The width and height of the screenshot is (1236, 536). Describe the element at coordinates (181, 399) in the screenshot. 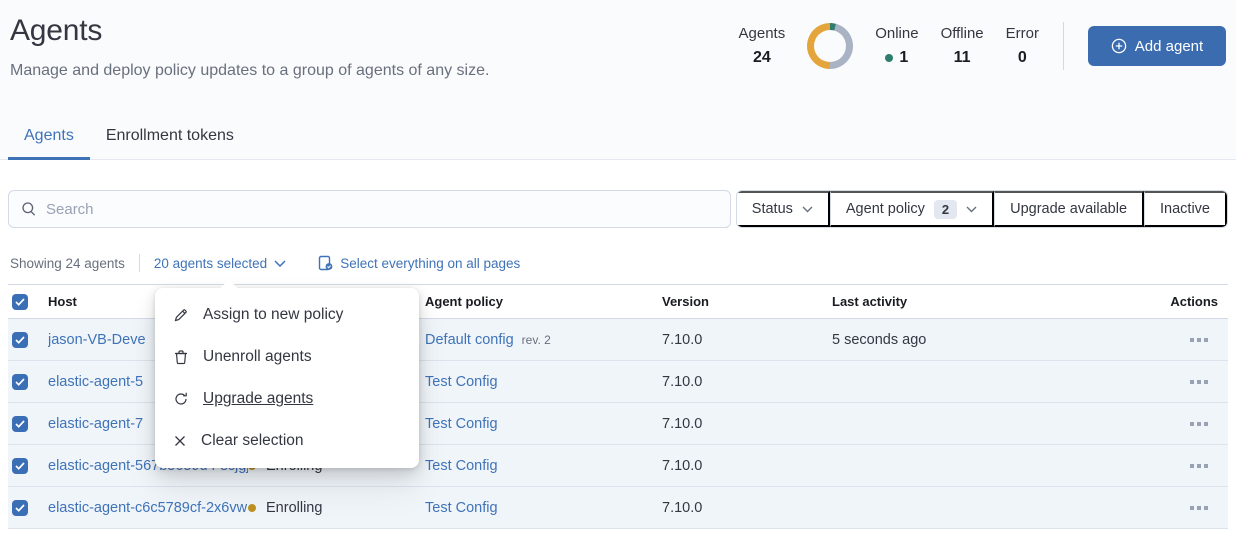

I see `refresh-icon` at that location.